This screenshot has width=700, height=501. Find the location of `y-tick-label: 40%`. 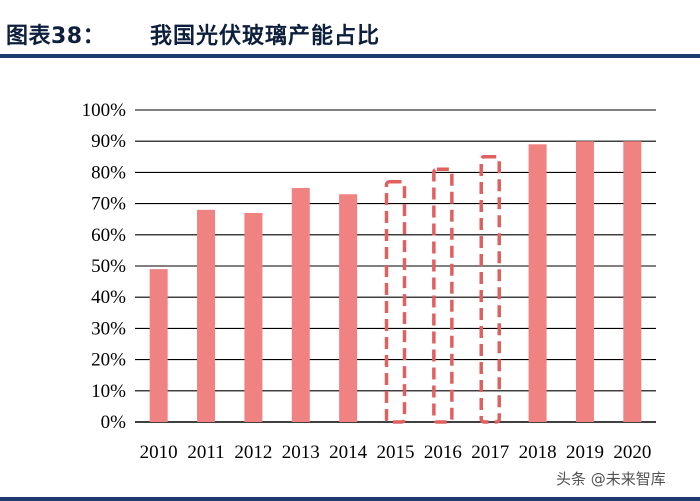

y-tick-label: 40% is located at coordinates (108, 297).